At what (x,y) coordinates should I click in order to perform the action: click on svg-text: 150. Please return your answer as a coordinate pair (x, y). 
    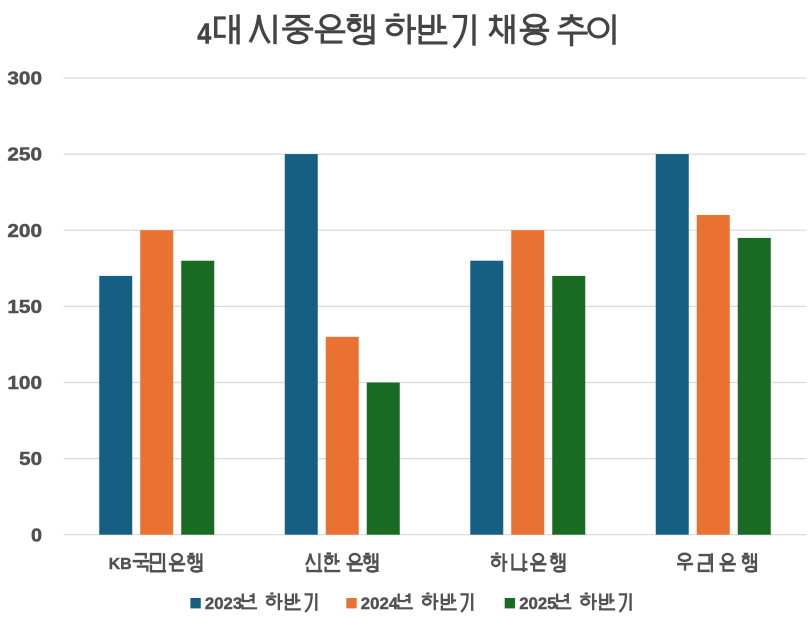
    Looking at the image, I should click on (24, 306).